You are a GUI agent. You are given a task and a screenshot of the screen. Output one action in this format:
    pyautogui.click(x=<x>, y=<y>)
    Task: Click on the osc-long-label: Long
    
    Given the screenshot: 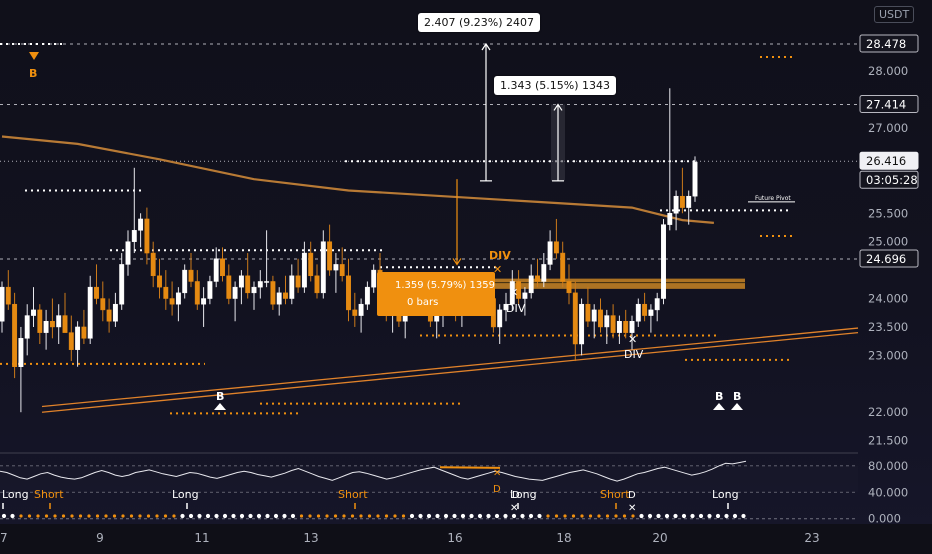 What is the action you would take?
    pyautogui.click(x=725, y=494)
    